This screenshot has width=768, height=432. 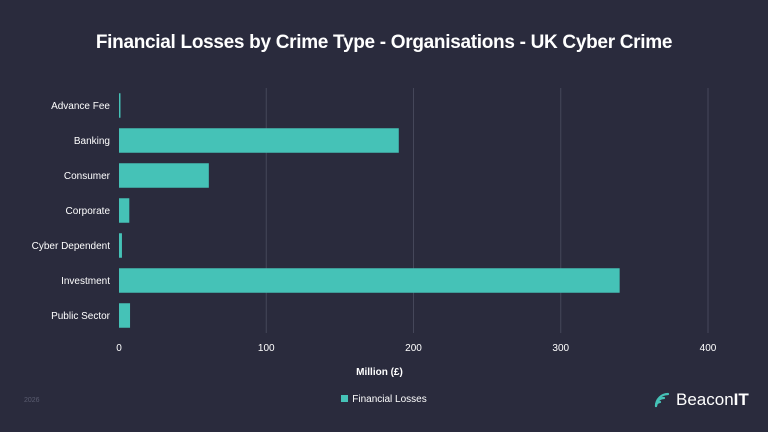 What do you see at coordinates (85, 281) in the screenshot?
I see `category-label: Investment` at bounding box center [85, 281].